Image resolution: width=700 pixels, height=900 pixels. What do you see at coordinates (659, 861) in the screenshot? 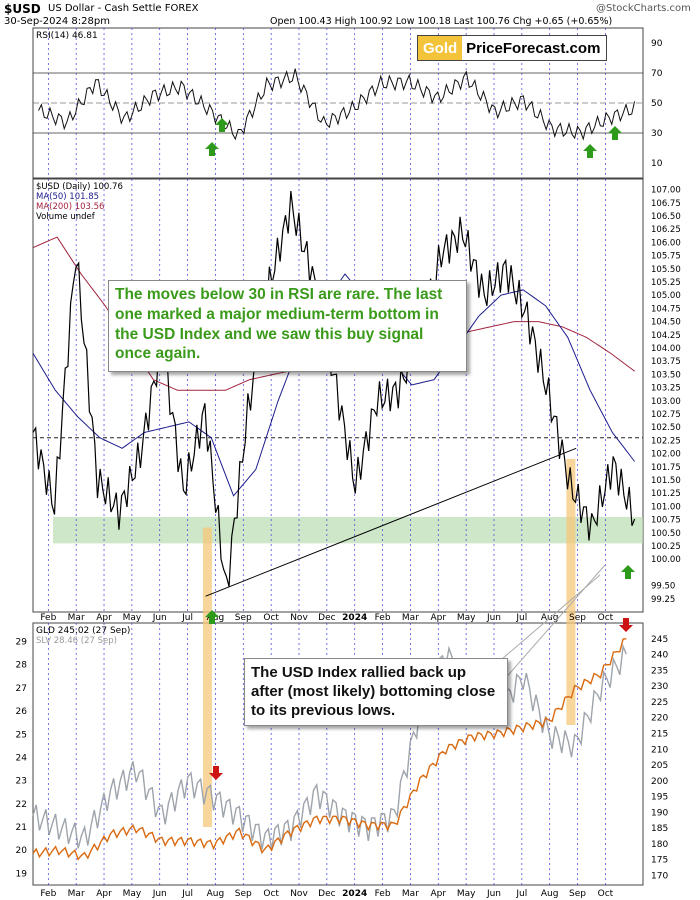
I see `gld-tick-label: 175` at bounding box center [659, 861].